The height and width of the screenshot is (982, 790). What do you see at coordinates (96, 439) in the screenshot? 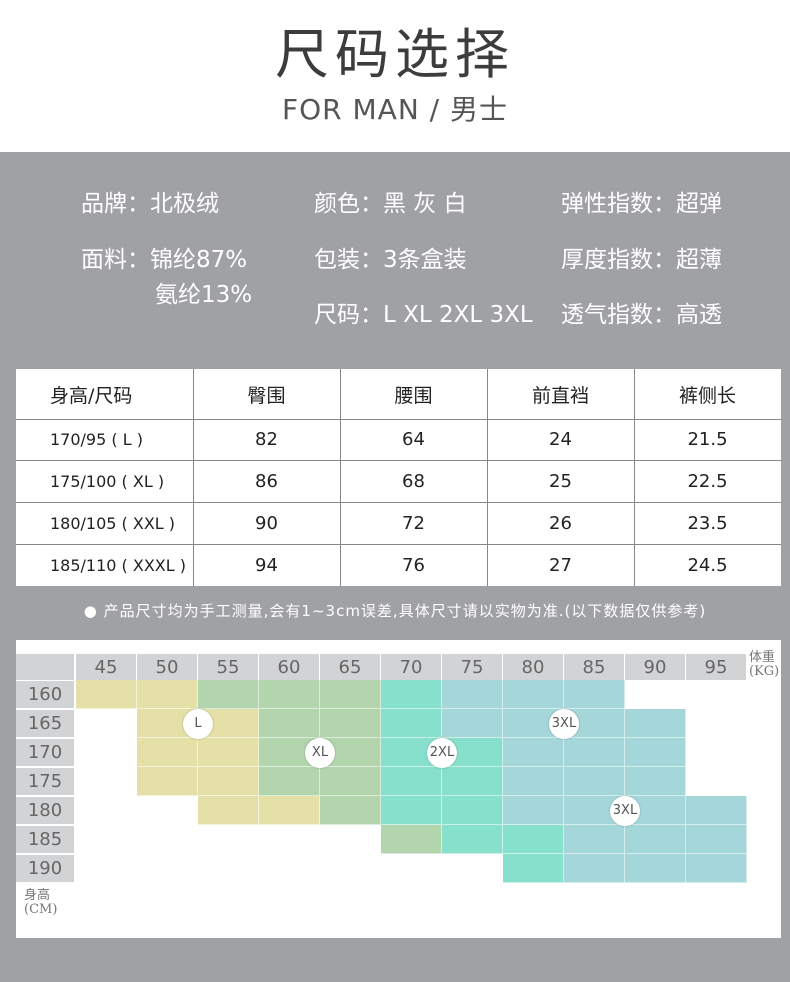
I see `table-cell: 170/95 ( L )` at bounding box center [96, 439].